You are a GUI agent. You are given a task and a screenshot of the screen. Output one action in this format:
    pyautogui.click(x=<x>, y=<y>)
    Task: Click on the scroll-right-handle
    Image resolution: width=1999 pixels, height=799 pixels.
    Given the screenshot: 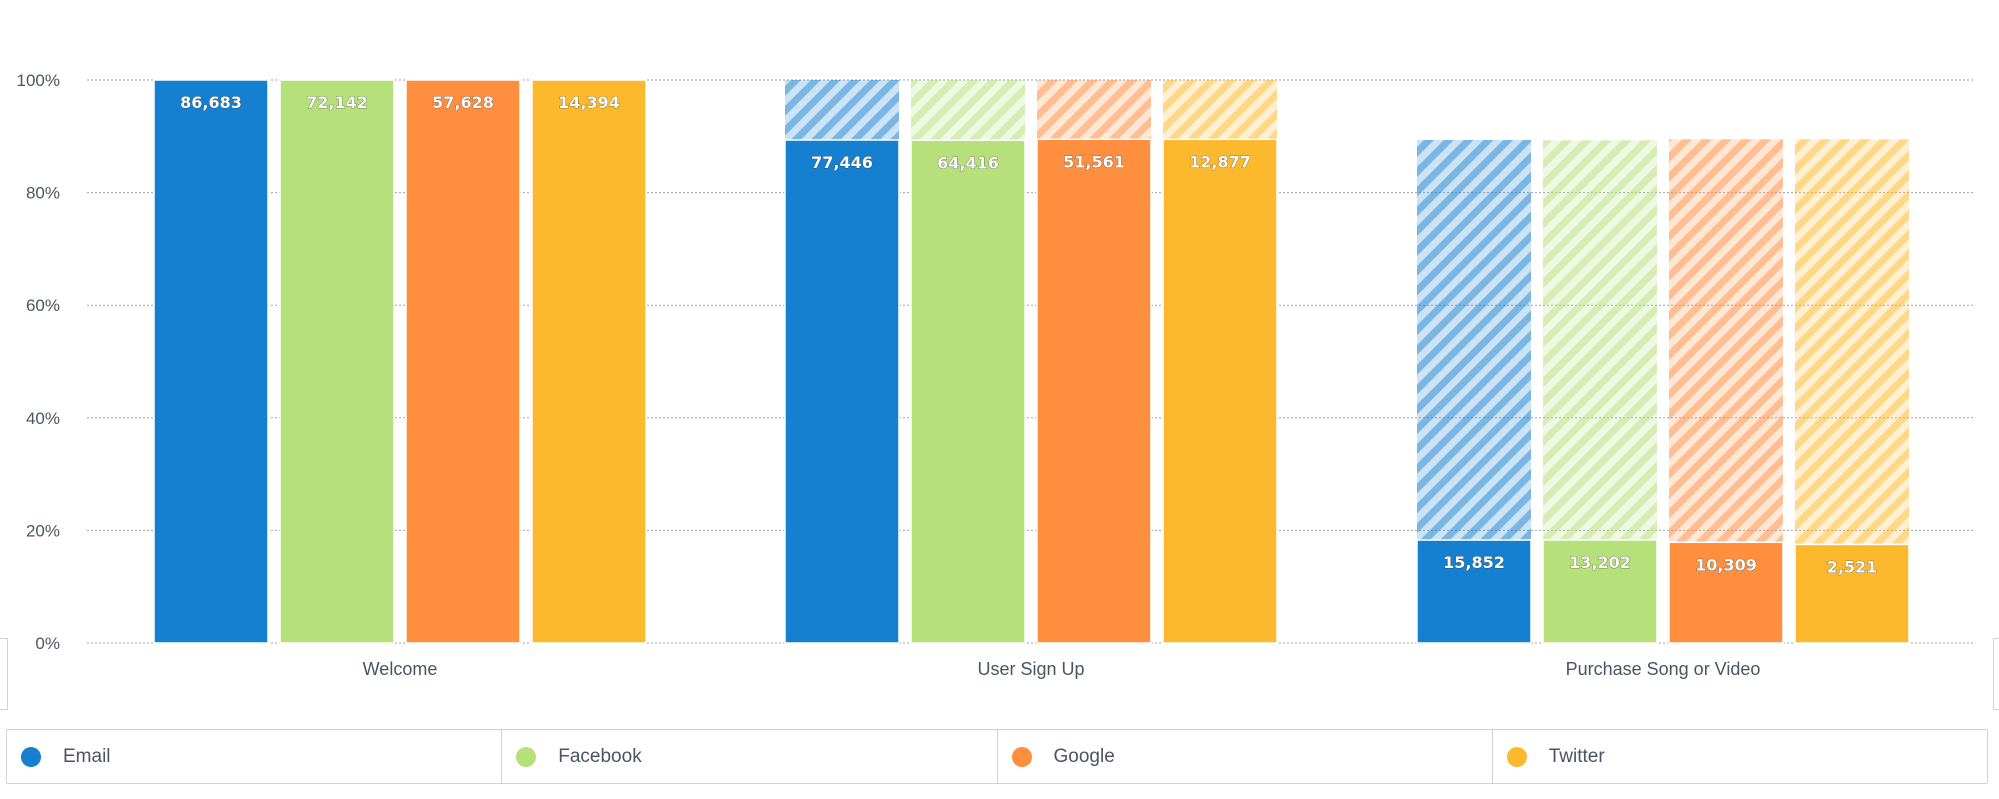 What is the action you would take?
    pyautogui.click(x=1996, y=674)
    